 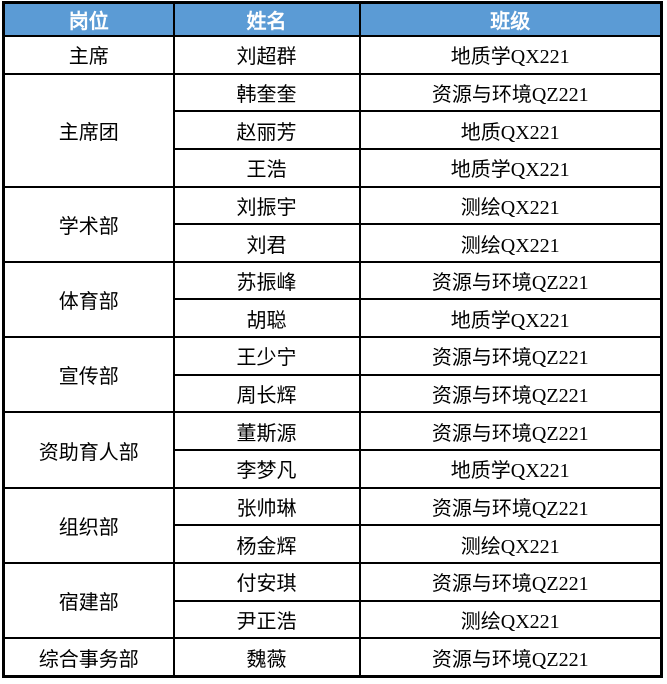 What do you see at coordinates (266, 657) in the screenshot?
I see `name-cell: 魏薇` at bounding box center [266, 657].